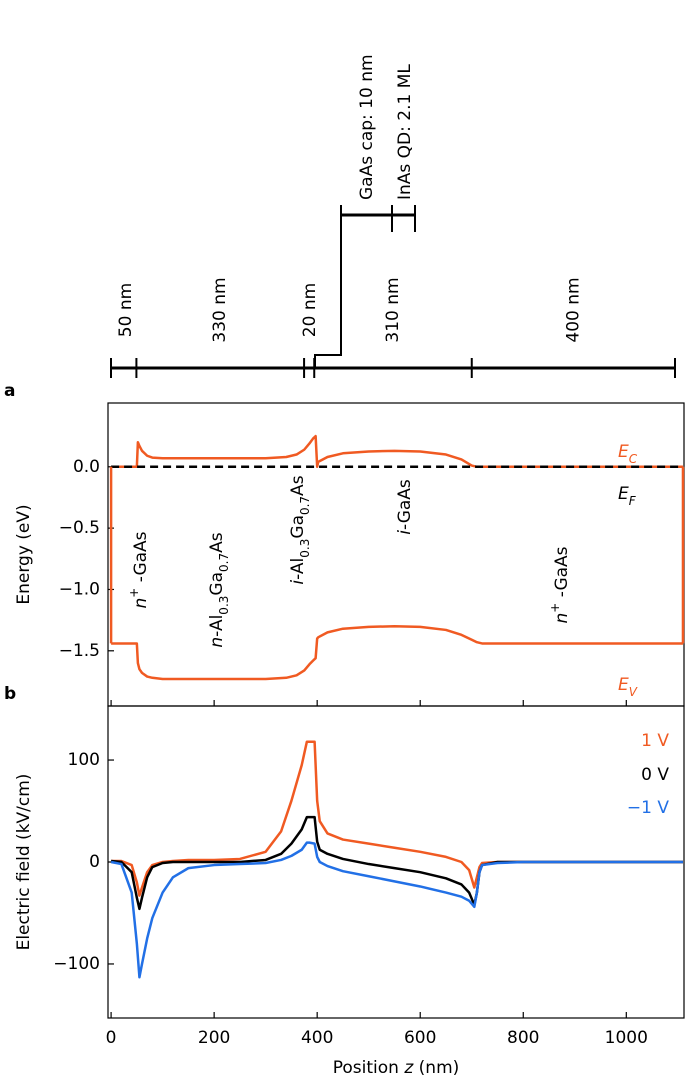 This screenshot has width=685, height=1087. Describe the element at coordinates (86, 467) in the screenshot. I see `y-tick-label: 0.0` at that location.